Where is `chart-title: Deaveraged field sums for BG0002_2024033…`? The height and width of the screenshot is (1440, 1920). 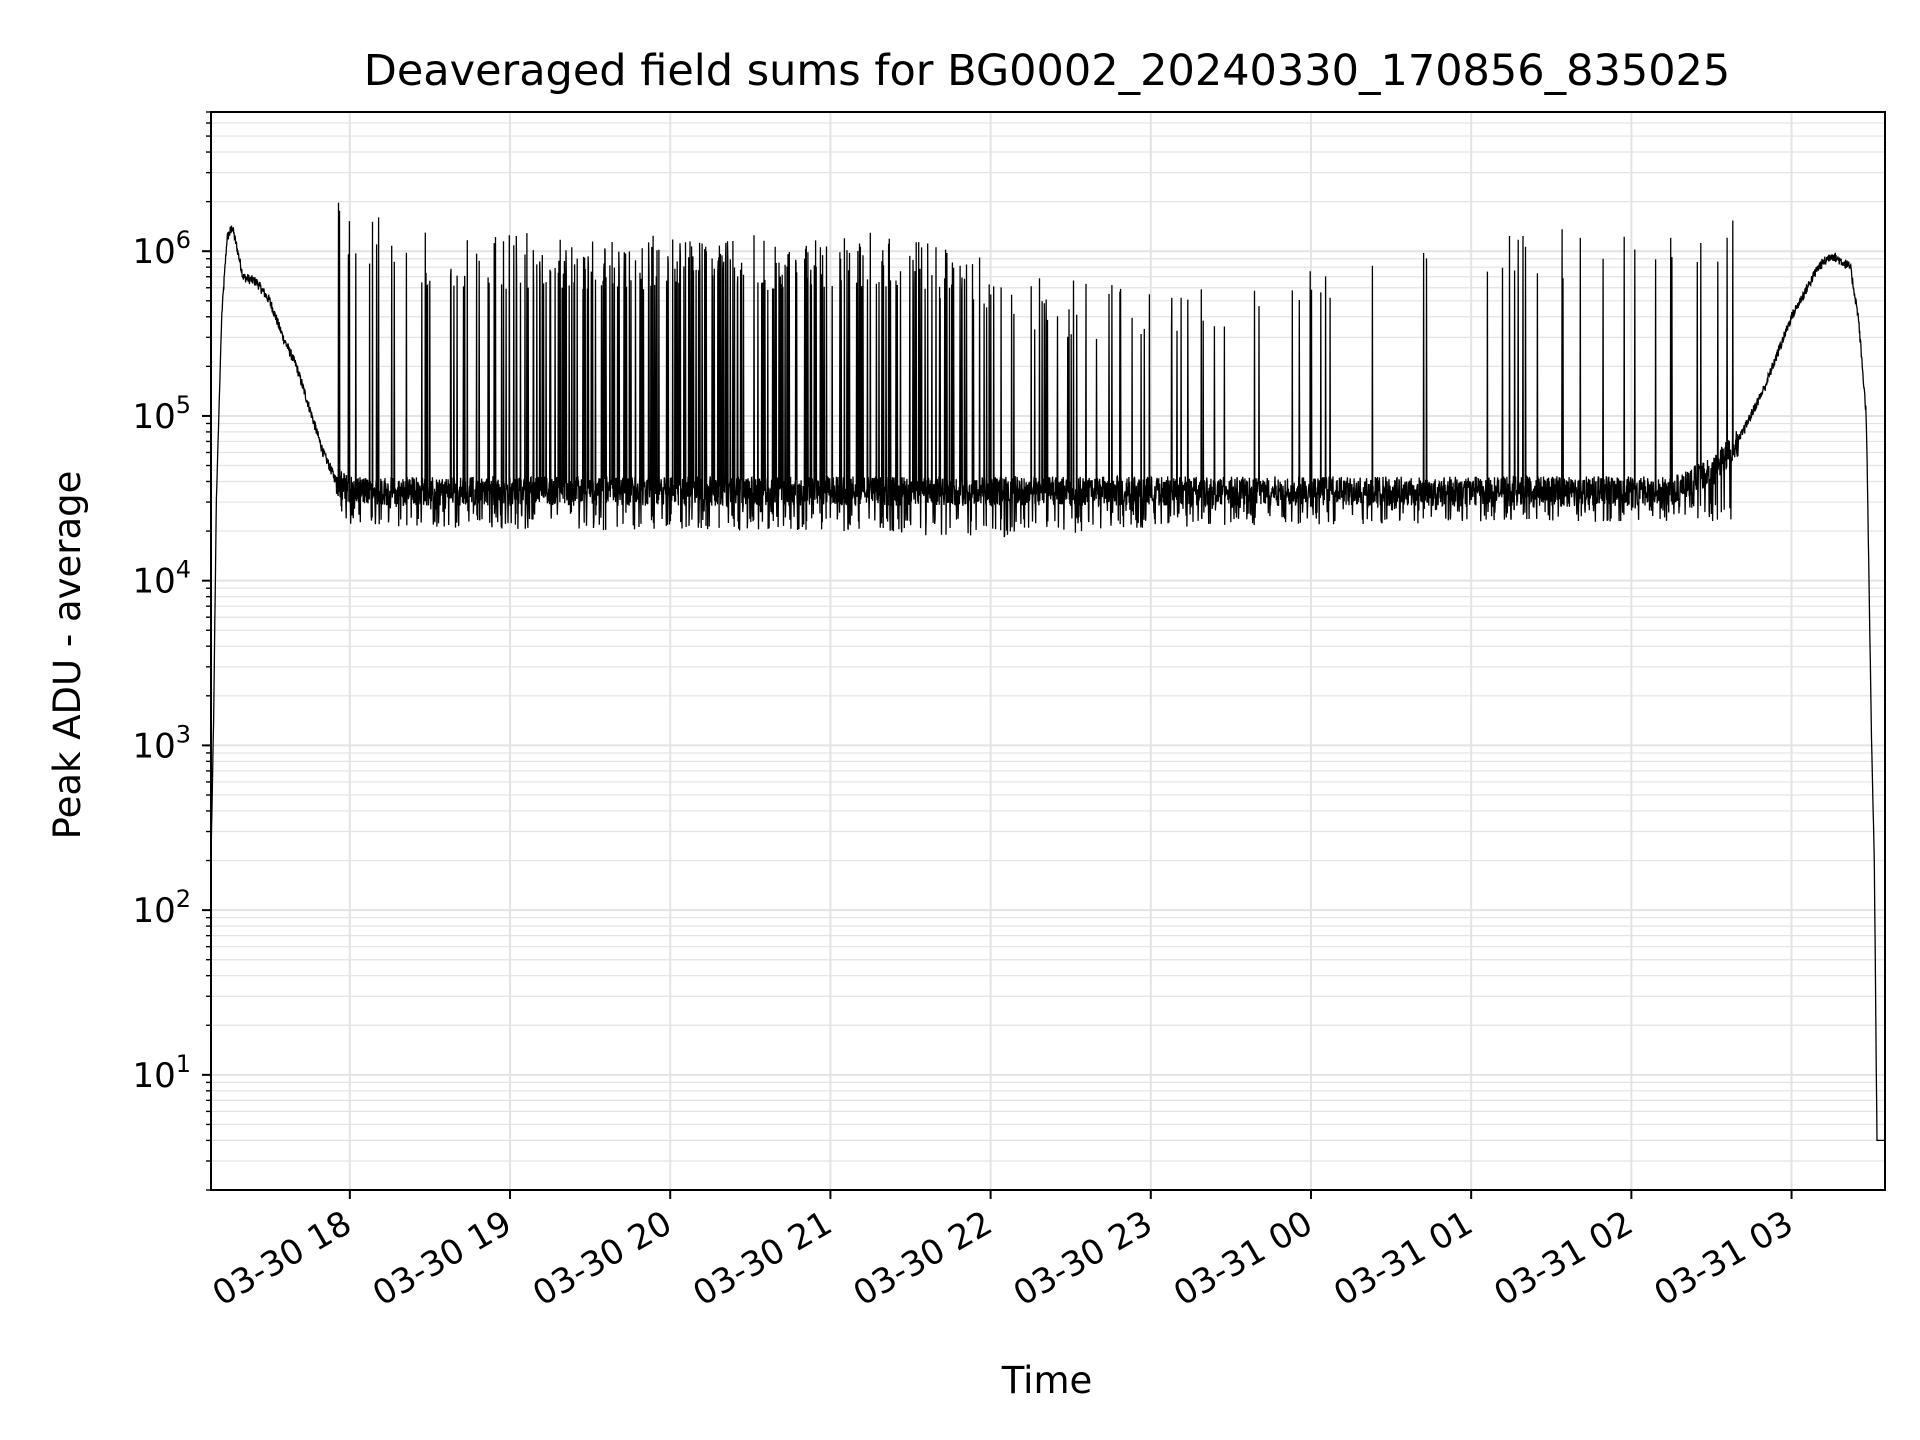 chart-title: Deaveraged field sums for BG0002_2024033… is located at coordinates (1047, 71).